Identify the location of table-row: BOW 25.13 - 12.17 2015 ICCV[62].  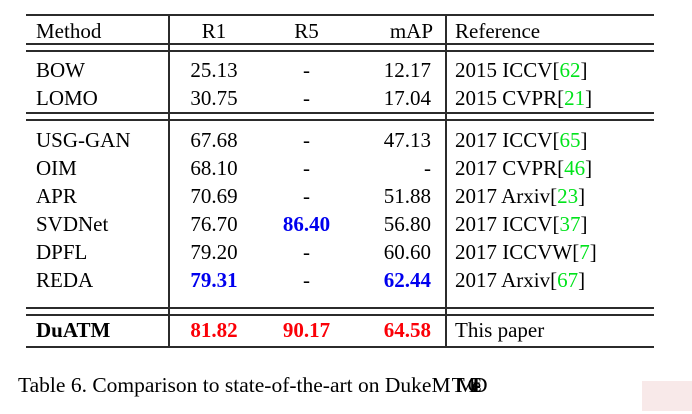
(340, 70).